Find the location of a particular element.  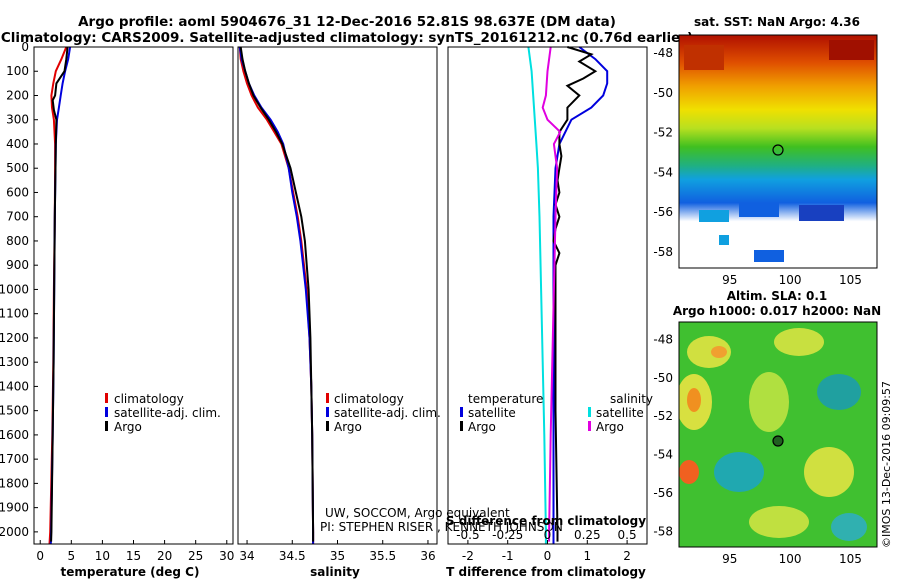

t-difference-xlabel: T difference from climatology is located at coordinates (546, 572).